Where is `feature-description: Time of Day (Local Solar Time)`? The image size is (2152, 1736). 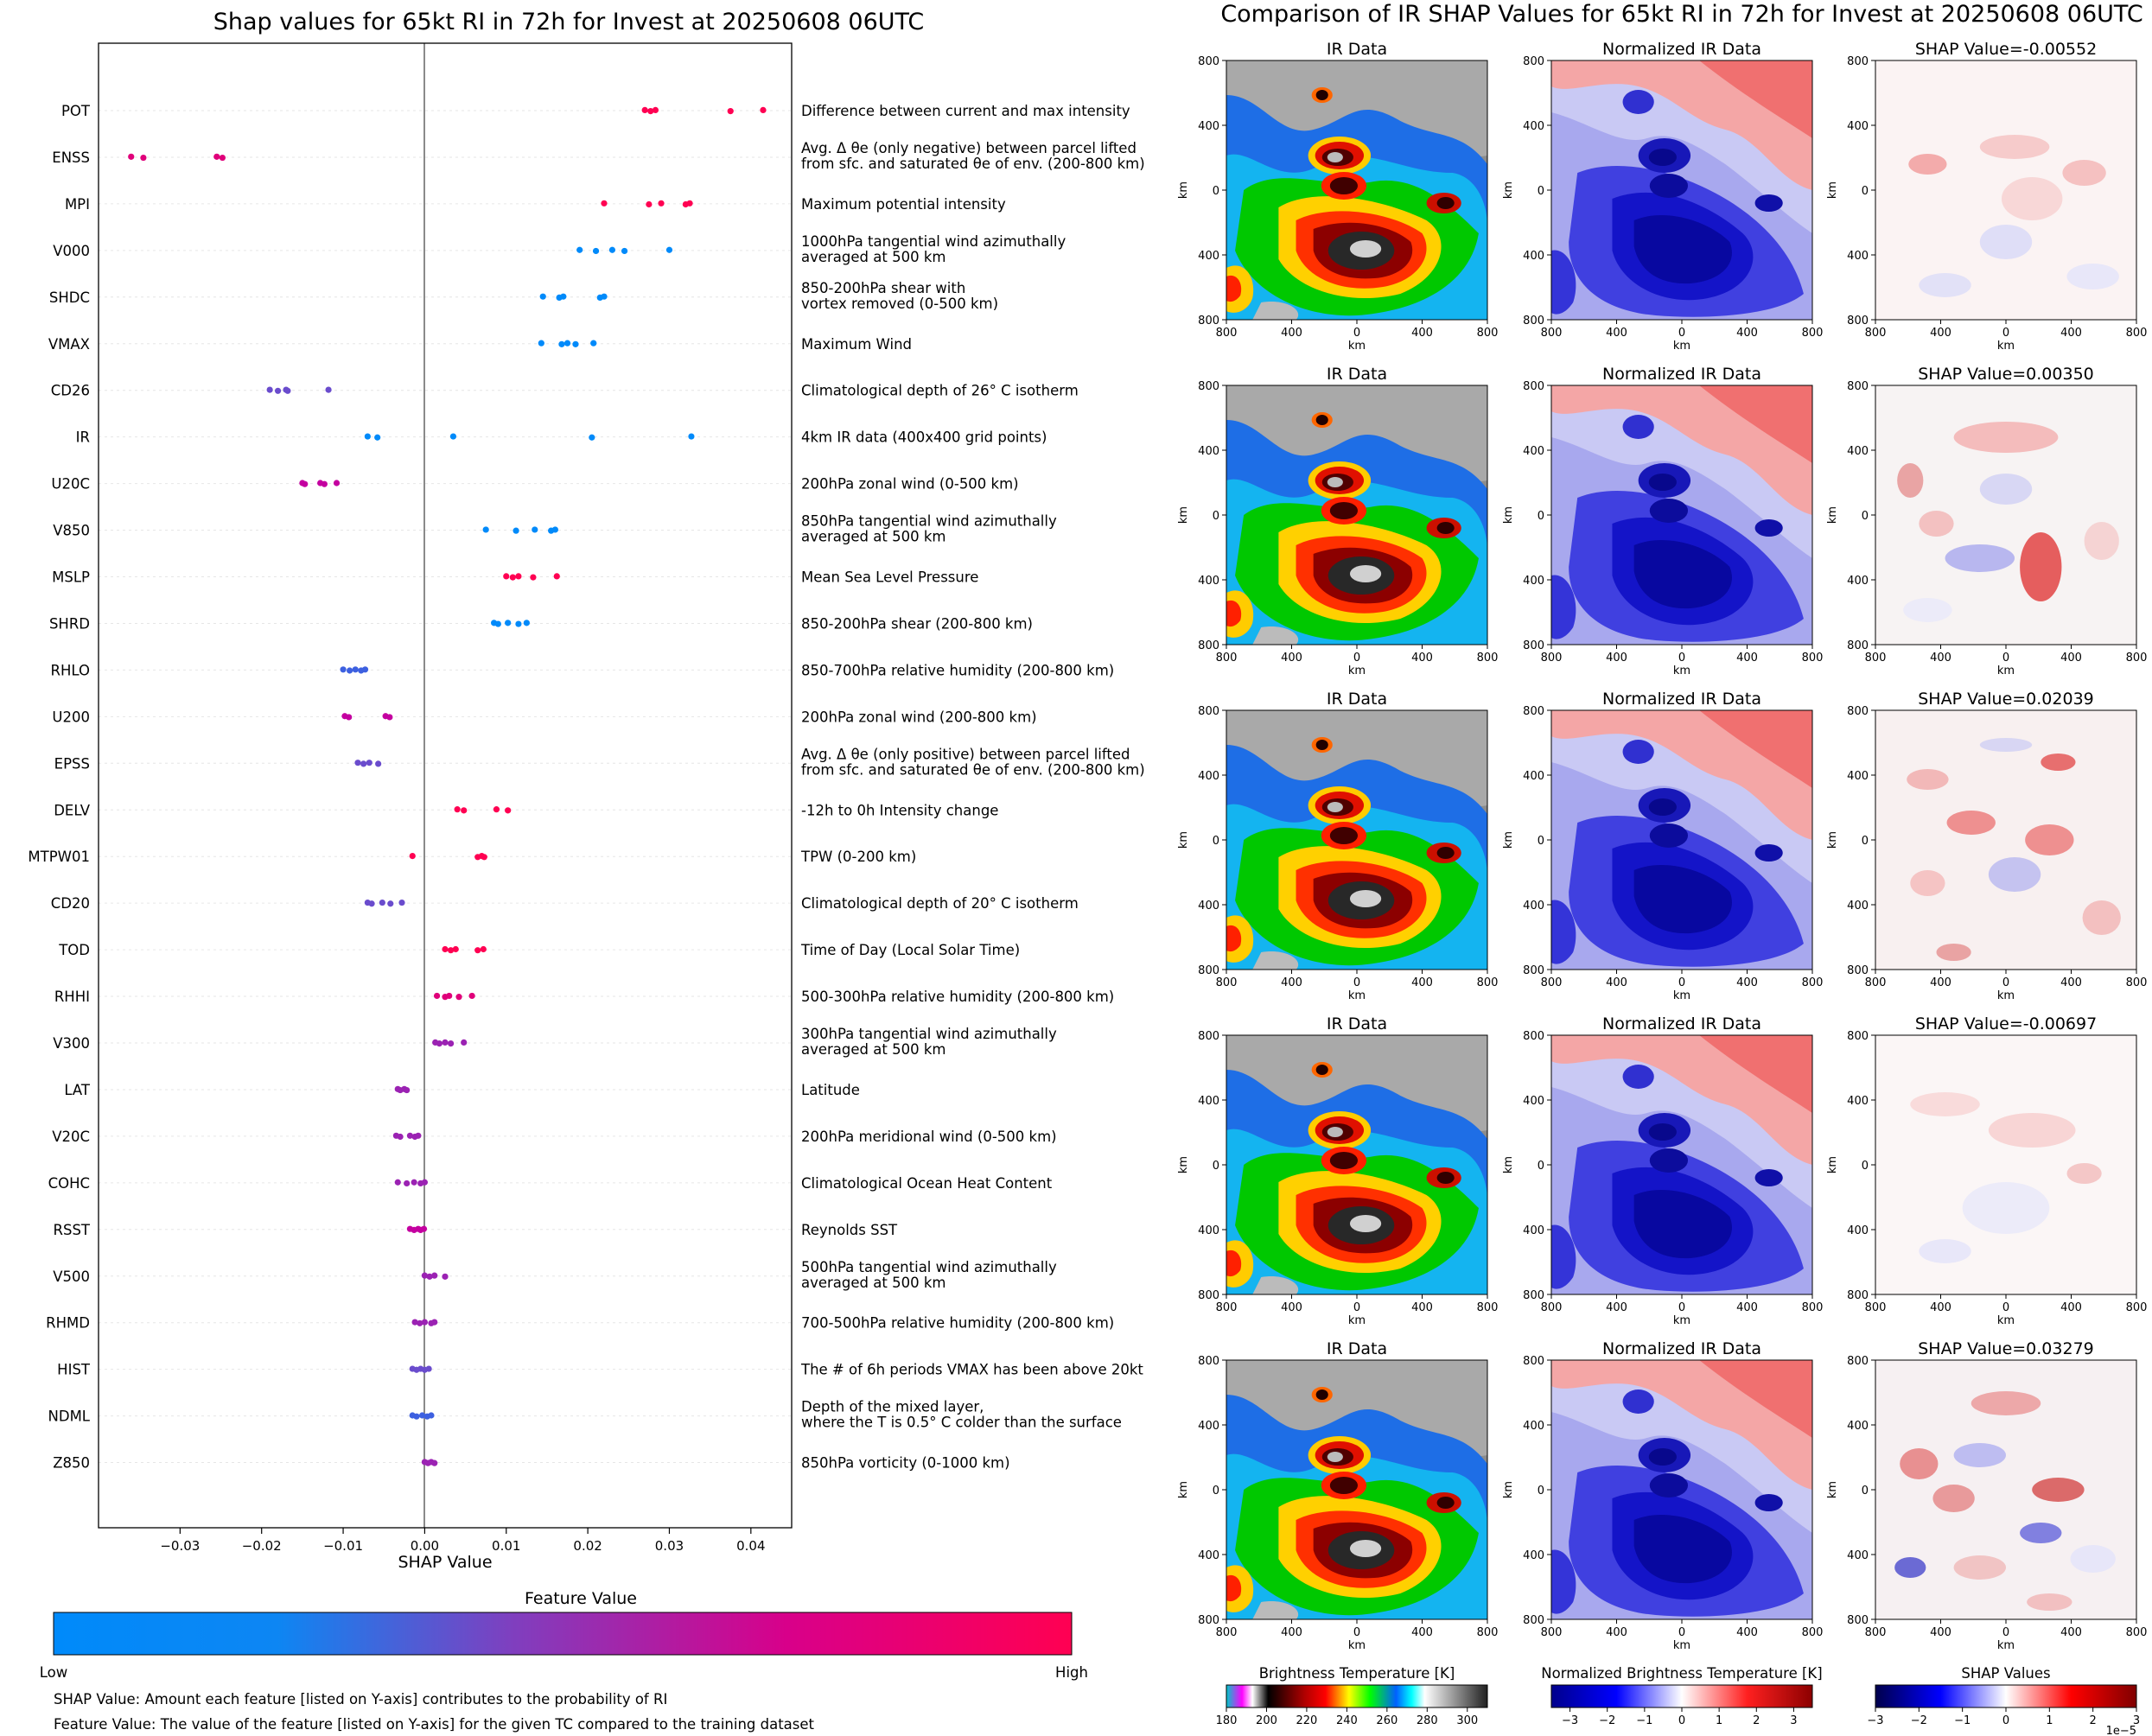
feature-description: Time of Day (Local Solar Time) is located at coordinates (910, 950).